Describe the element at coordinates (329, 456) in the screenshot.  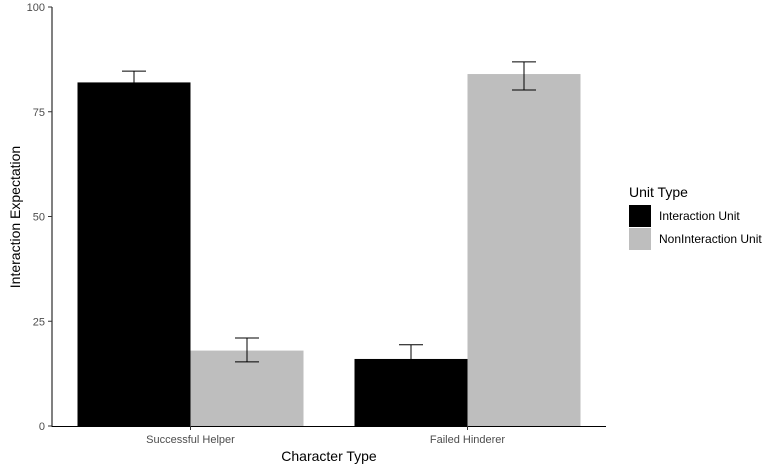
I see `x-axis-title: Character Type` at that location.